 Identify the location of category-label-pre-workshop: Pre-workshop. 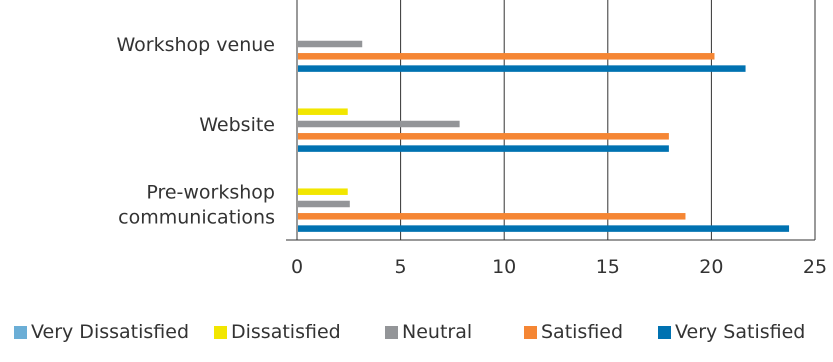
(210, 193).